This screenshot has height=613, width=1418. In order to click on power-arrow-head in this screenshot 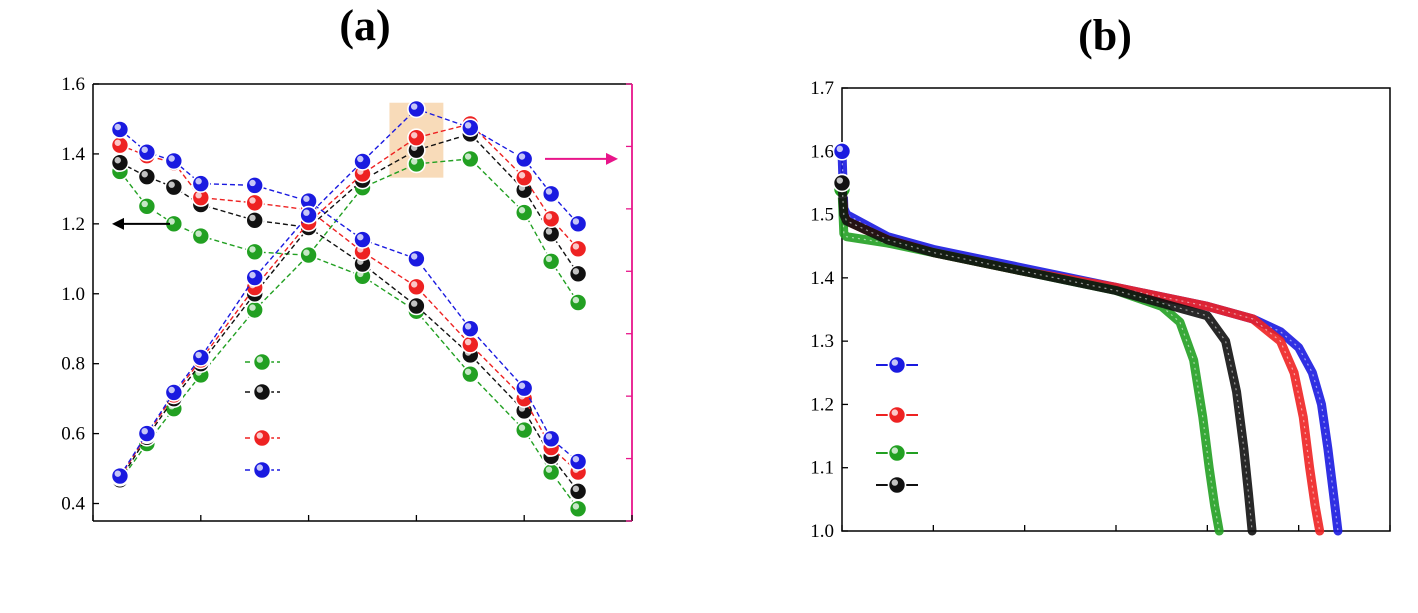, I will do `click(612, 158)`.